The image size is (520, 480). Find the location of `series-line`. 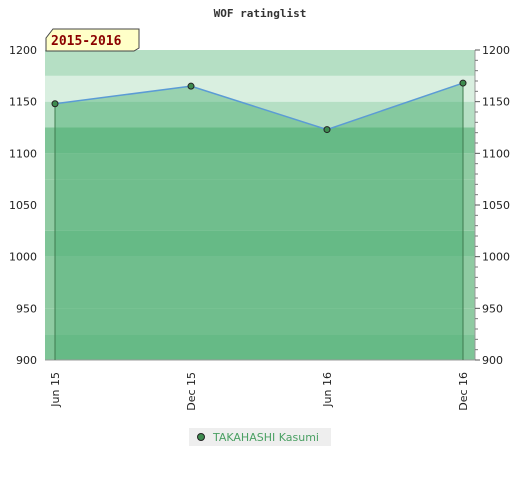

series-line is located at coordinates (259, 106).